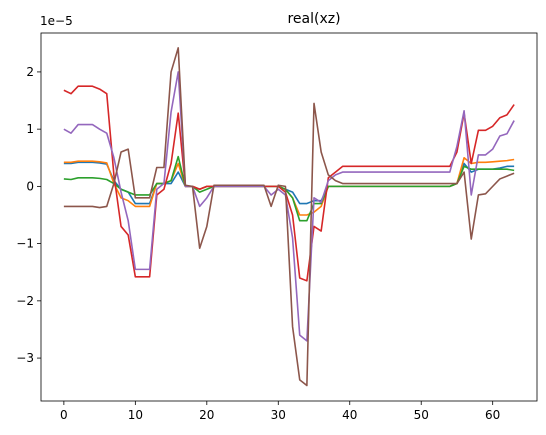  Describe the element at coordinates (30, 186) in the screenshot. I see `y-tick-label: 0` at that location.